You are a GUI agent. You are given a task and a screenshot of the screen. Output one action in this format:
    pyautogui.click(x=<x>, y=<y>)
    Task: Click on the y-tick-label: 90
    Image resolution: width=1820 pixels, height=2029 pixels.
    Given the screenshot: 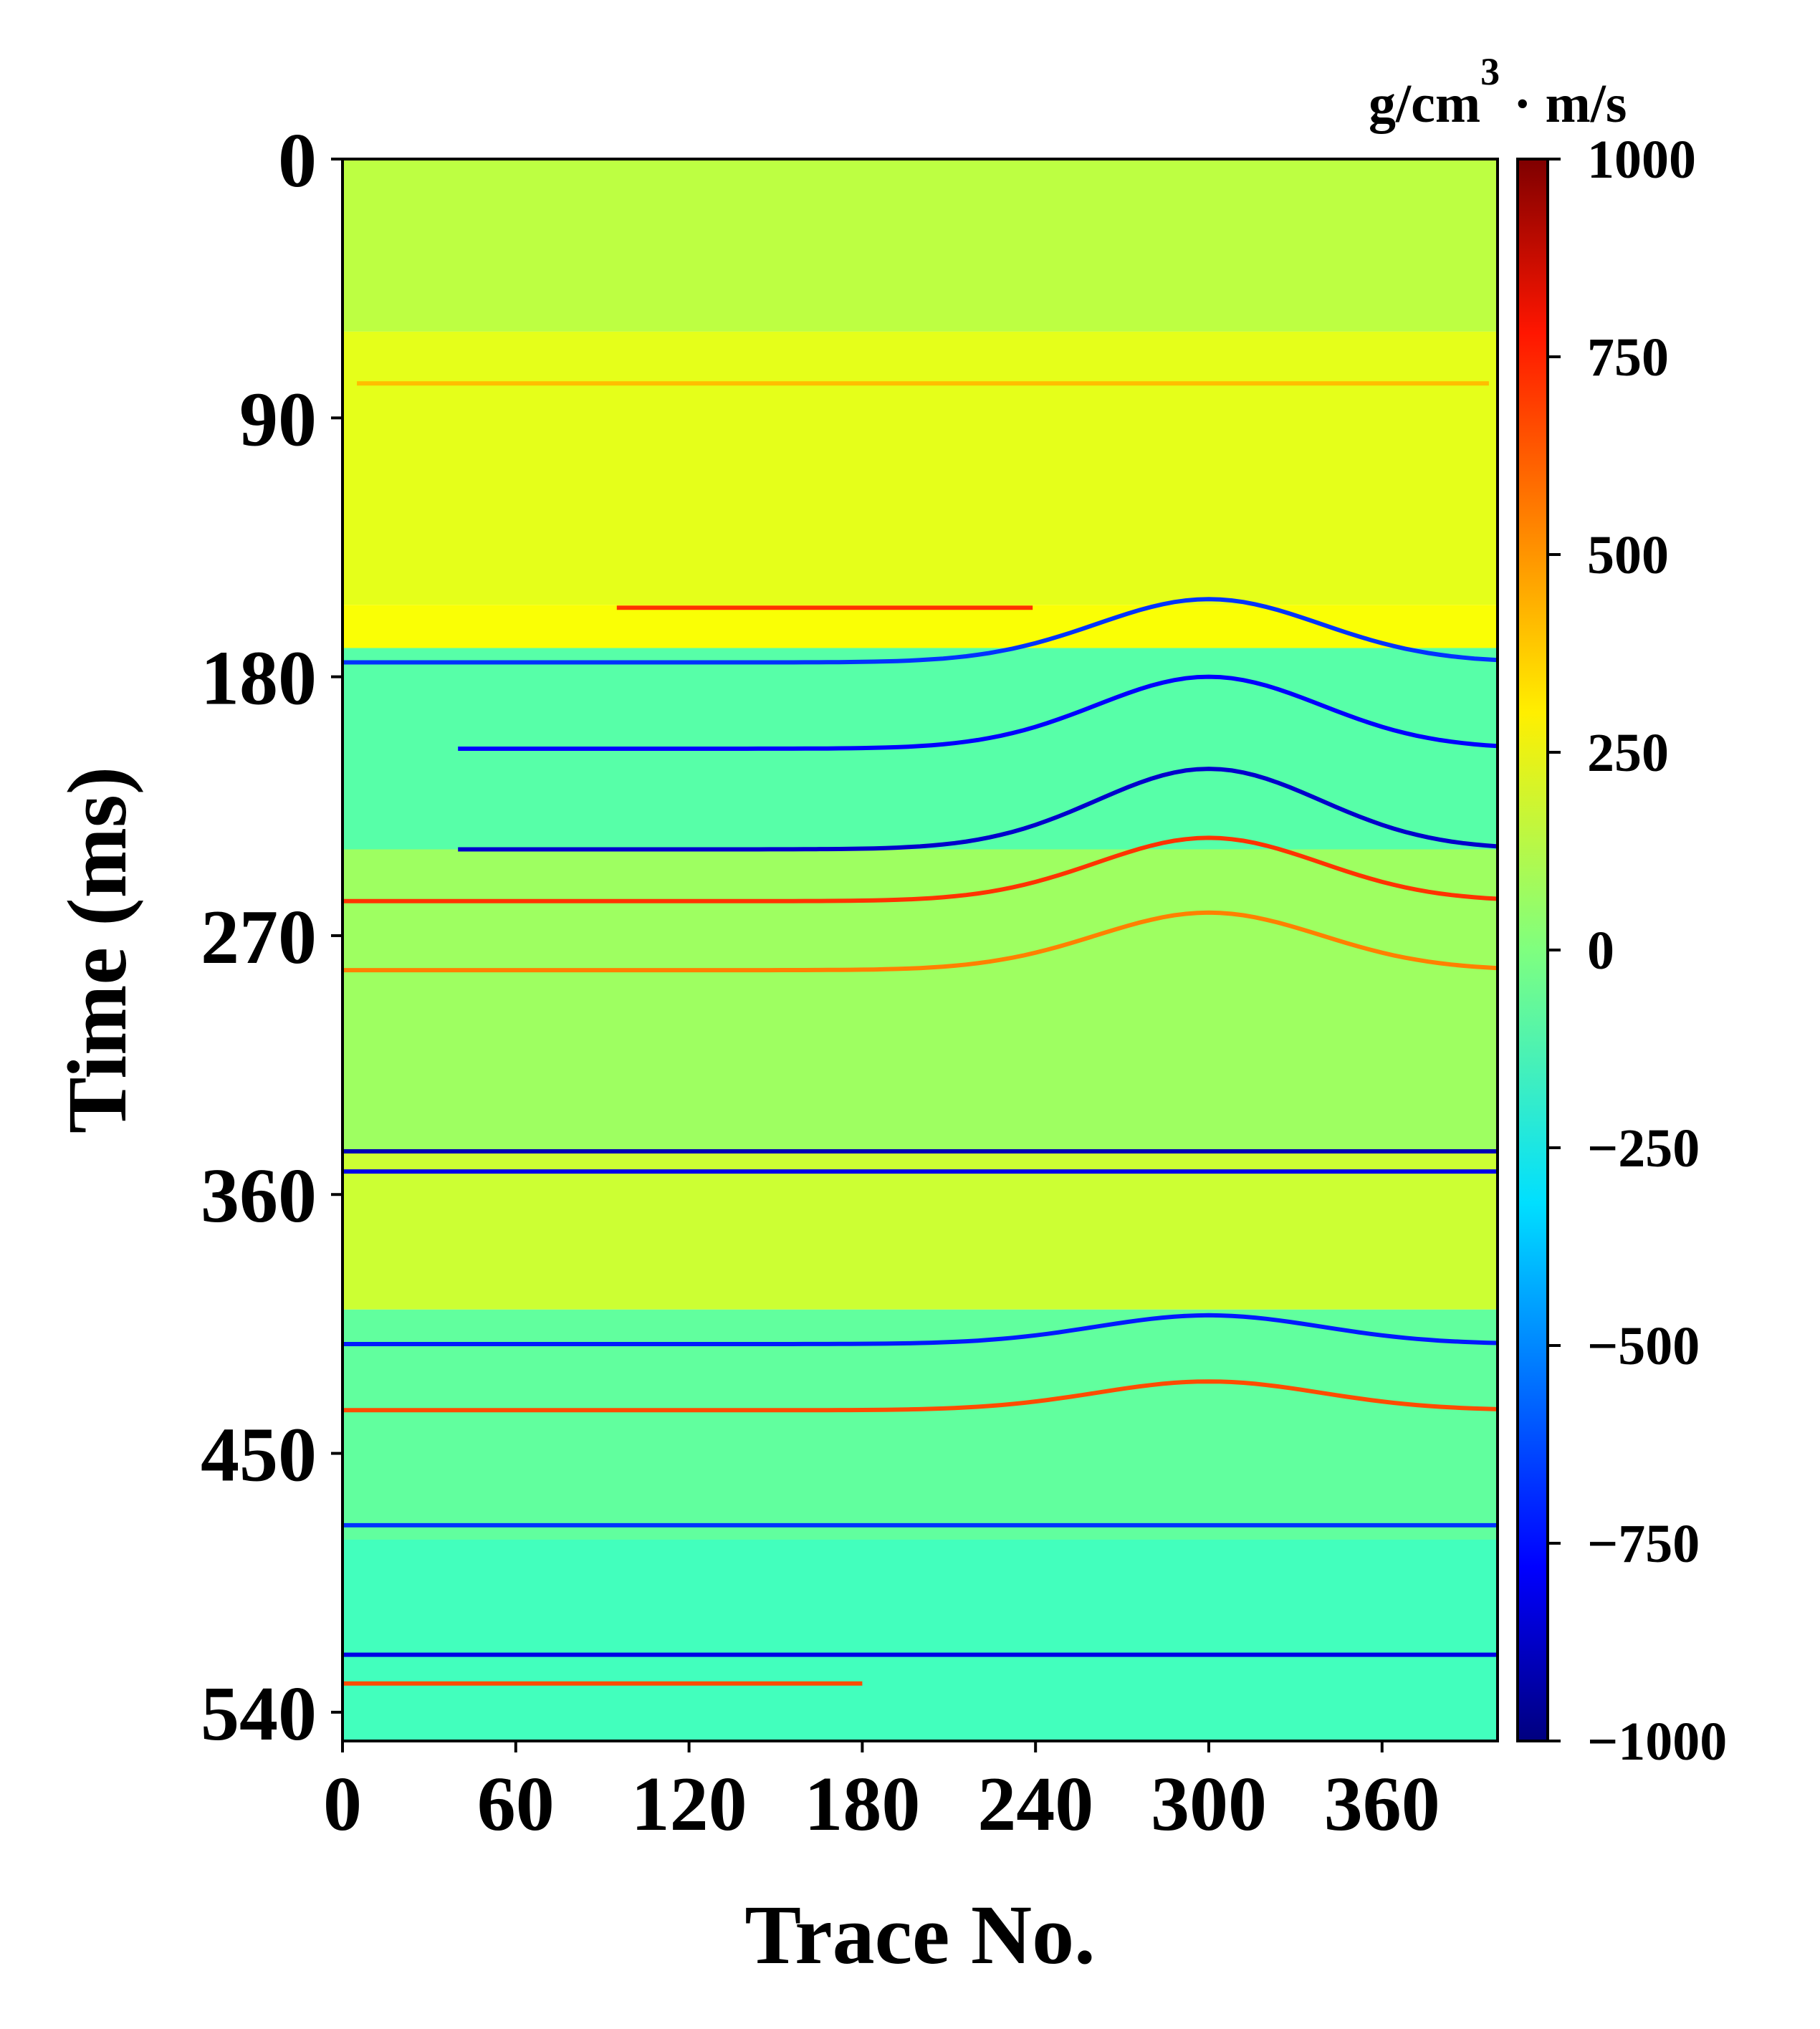 What is the action you would take?
    pyautogui.click(x=278, y=419)
    